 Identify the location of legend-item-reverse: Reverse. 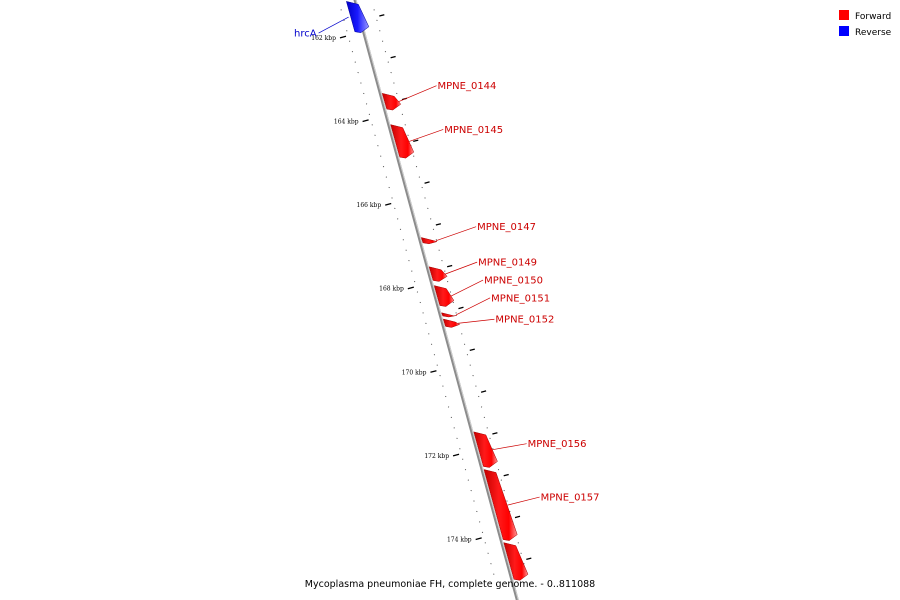
(865, 32).